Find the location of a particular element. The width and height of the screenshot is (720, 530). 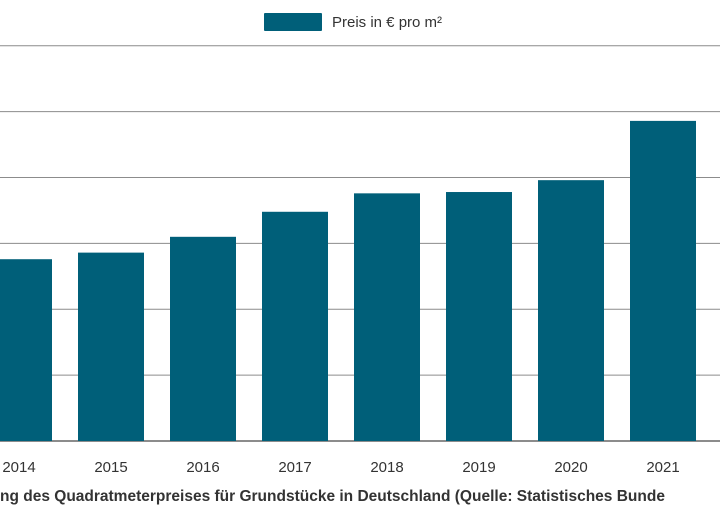

bar-2017 is located at coordinates (295, 326).